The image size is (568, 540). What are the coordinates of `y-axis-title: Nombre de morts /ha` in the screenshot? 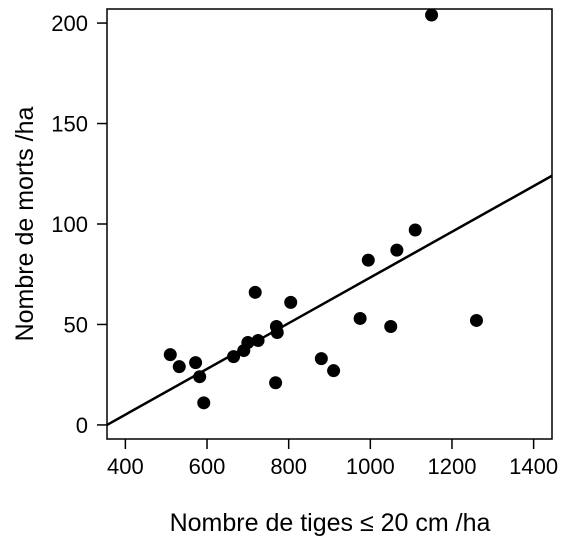 It's located at (25, 224).